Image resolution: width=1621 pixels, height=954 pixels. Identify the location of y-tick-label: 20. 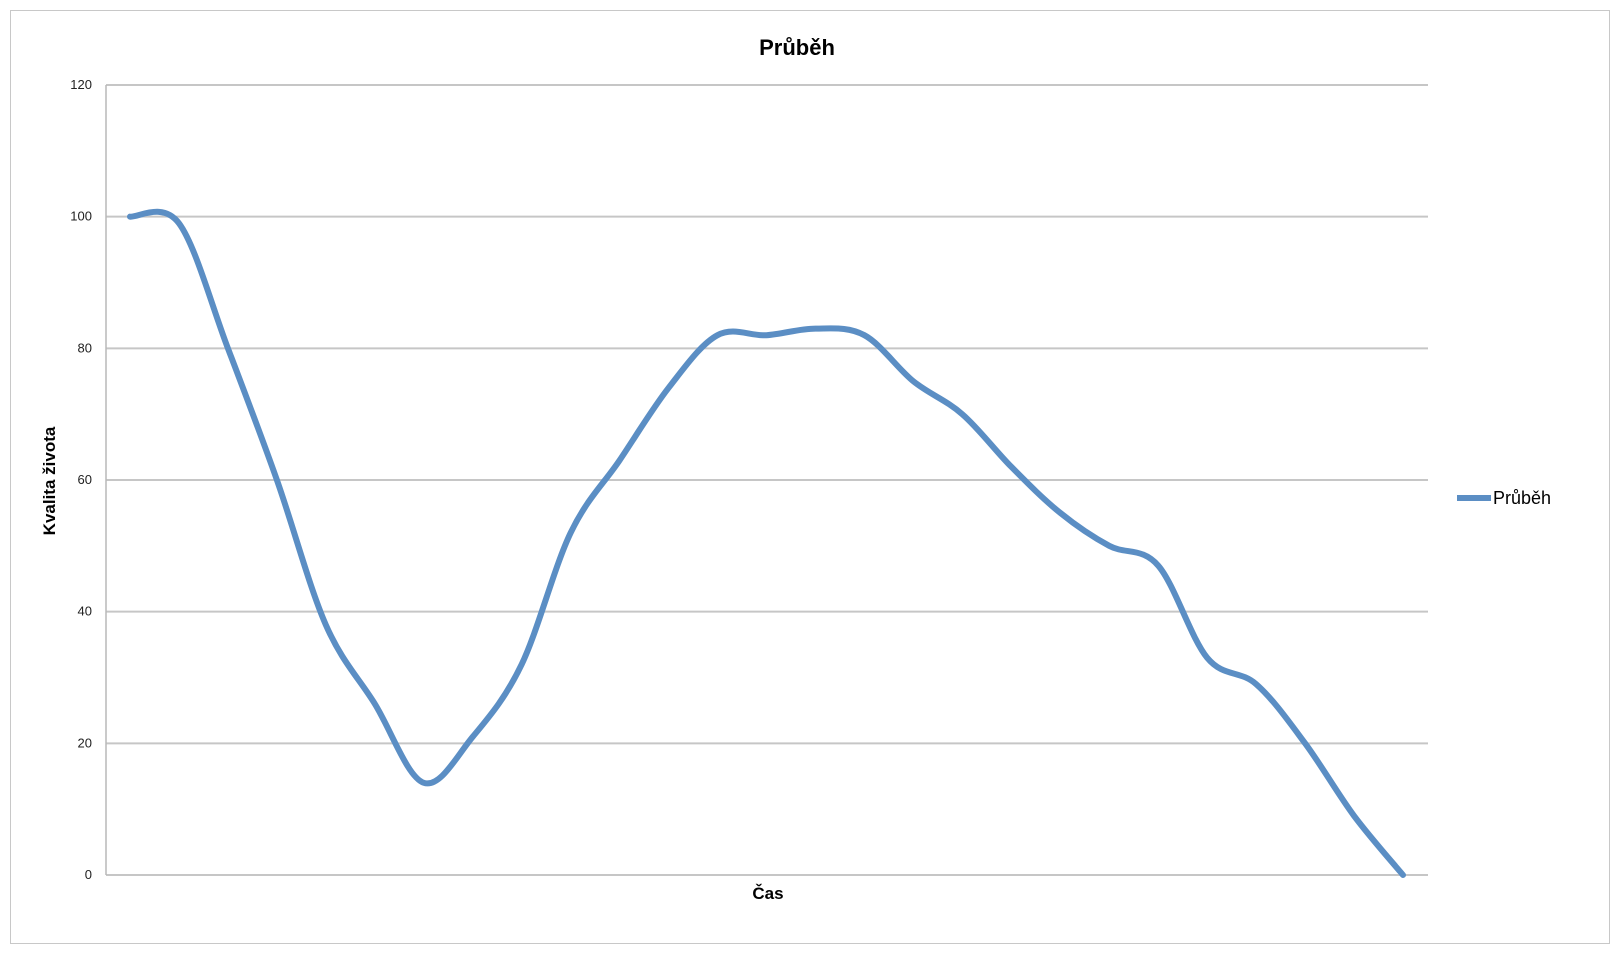
(85, 742).